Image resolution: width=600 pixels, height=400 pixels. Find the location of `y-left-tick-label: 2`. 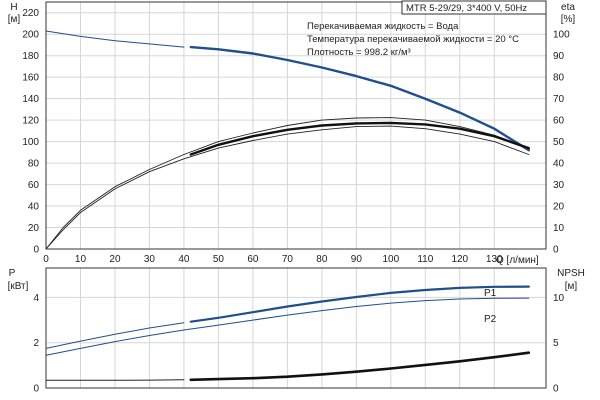

y-left-tick-label: 2 is located at coordinates (36, 343).